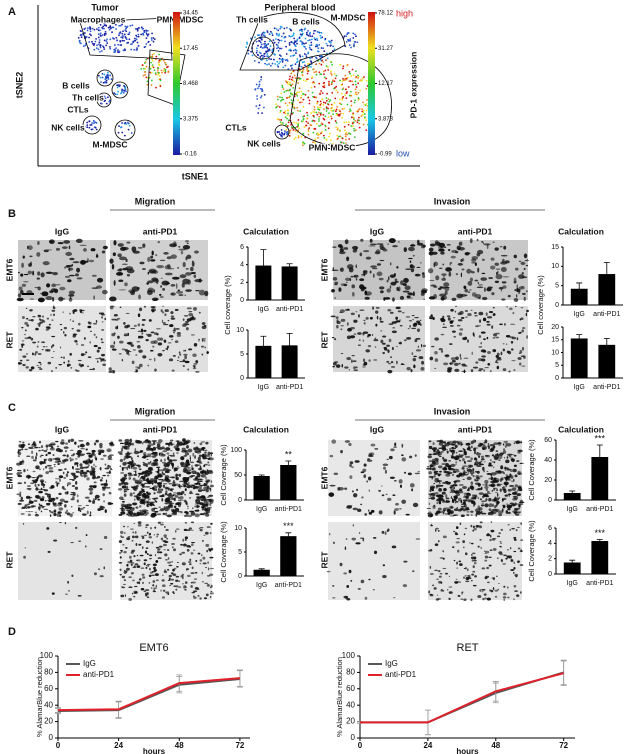 This screenshot has height=754, width=629. Describe the element at coordinates (92, 125) in the screenshot. I see `gate-outline` at that location.